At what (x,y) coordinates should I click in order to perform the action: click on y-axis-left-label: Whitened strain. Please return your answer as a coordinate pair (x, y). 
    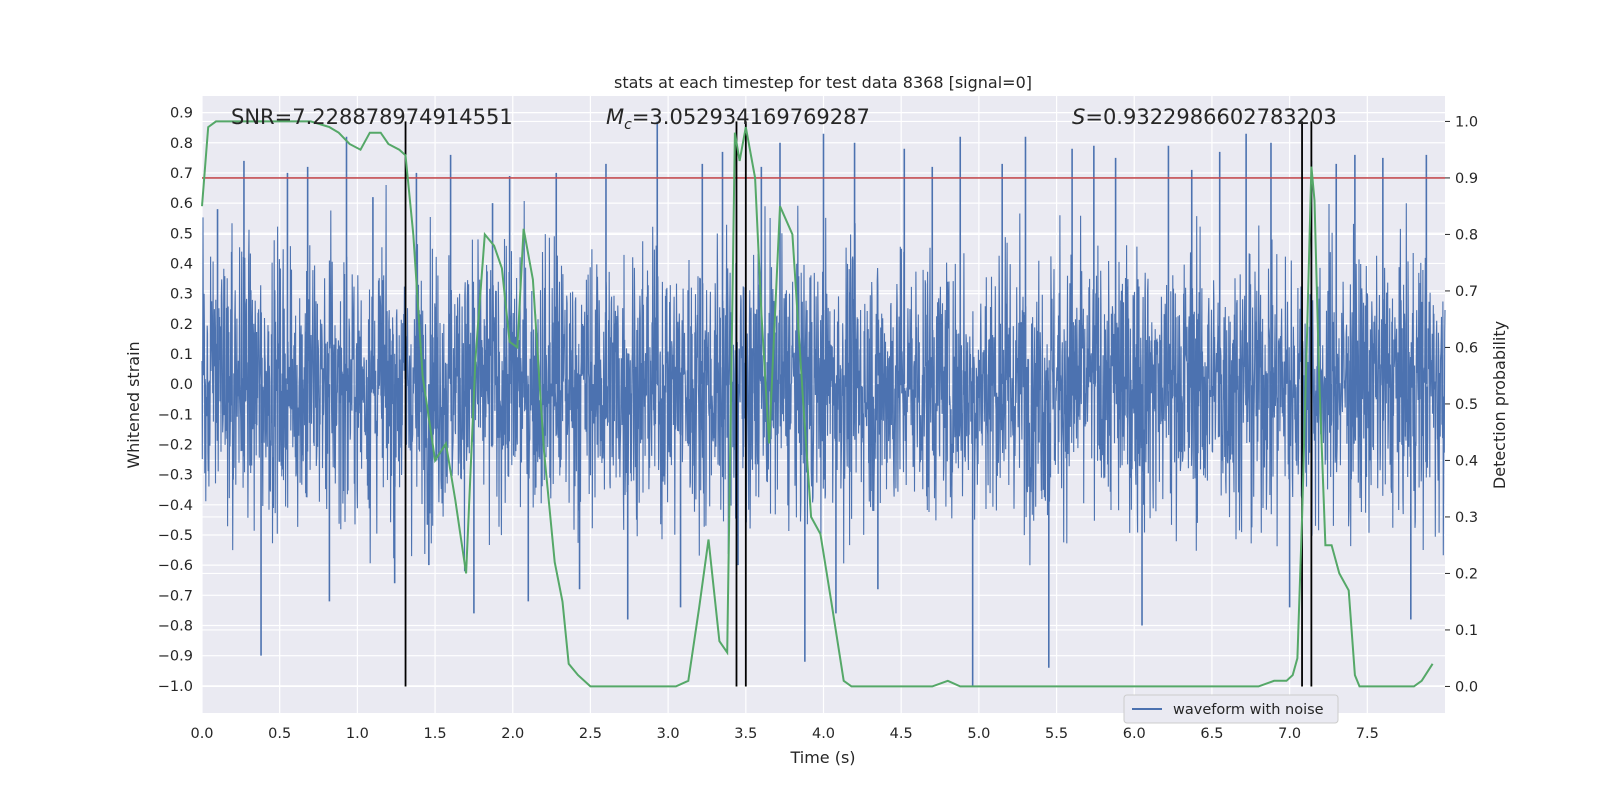
    Looking at the image, I should click on (133, 404).